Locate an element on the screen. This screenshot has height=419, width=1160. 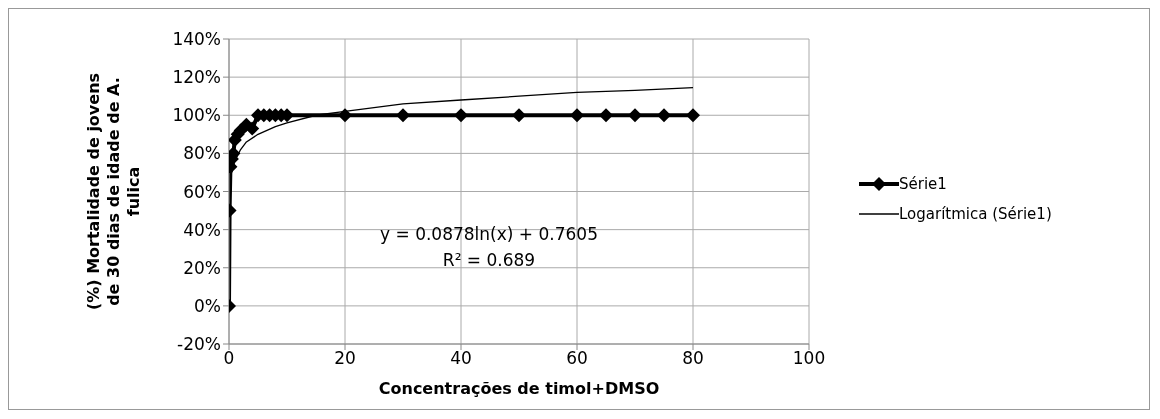
annotation: y = 0.0878ln(x) + 0.7605 is located at coordinates (489, 234).